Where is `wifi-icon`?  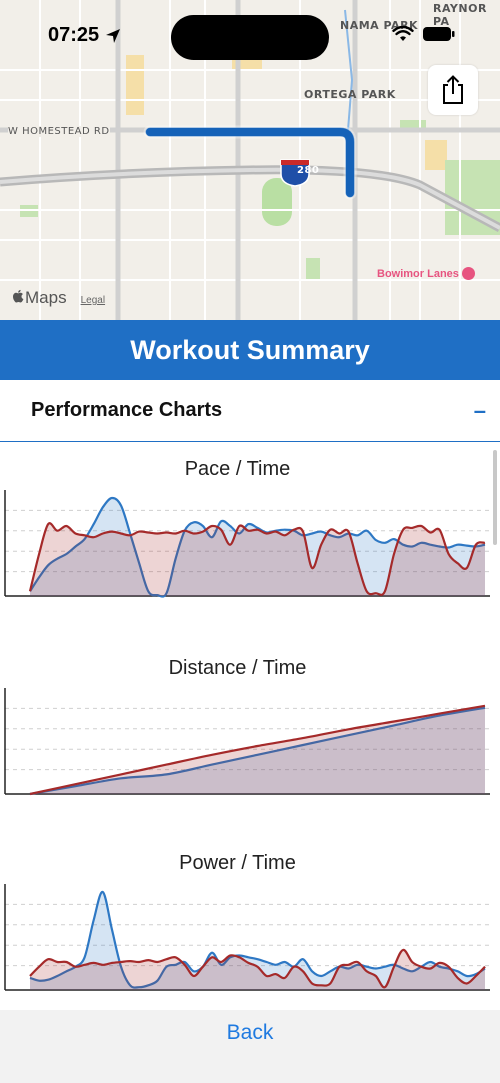
wifi-icon is located at coordinates (403, 33).